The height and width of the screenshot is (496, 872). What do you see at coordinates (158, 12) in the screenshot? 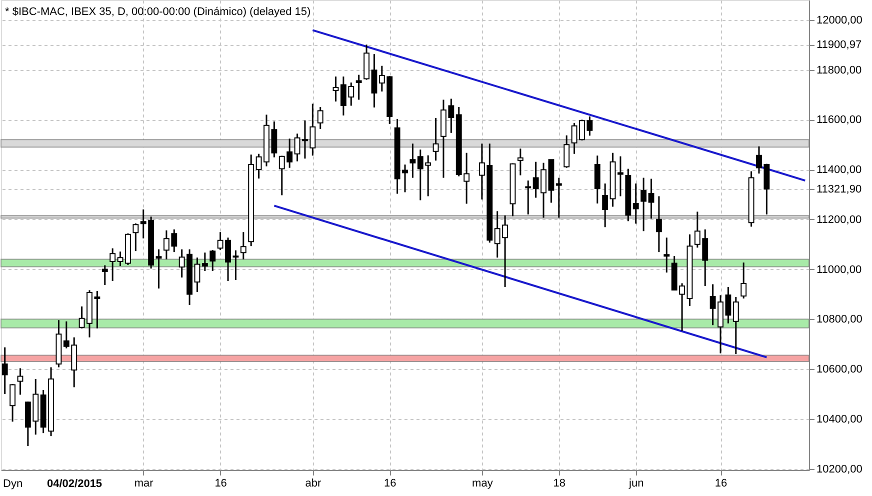
I see `text: * $IBC-MAC, IBEX 35, D, 00:00-00:00 (Dinámico) (delayed 15)` at bounding box center [158, 12].